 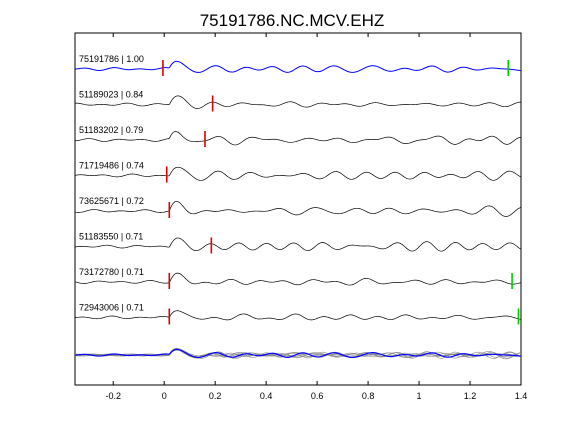 I want to click on x-tick-label: 0.8, so click(x=368, y=396).